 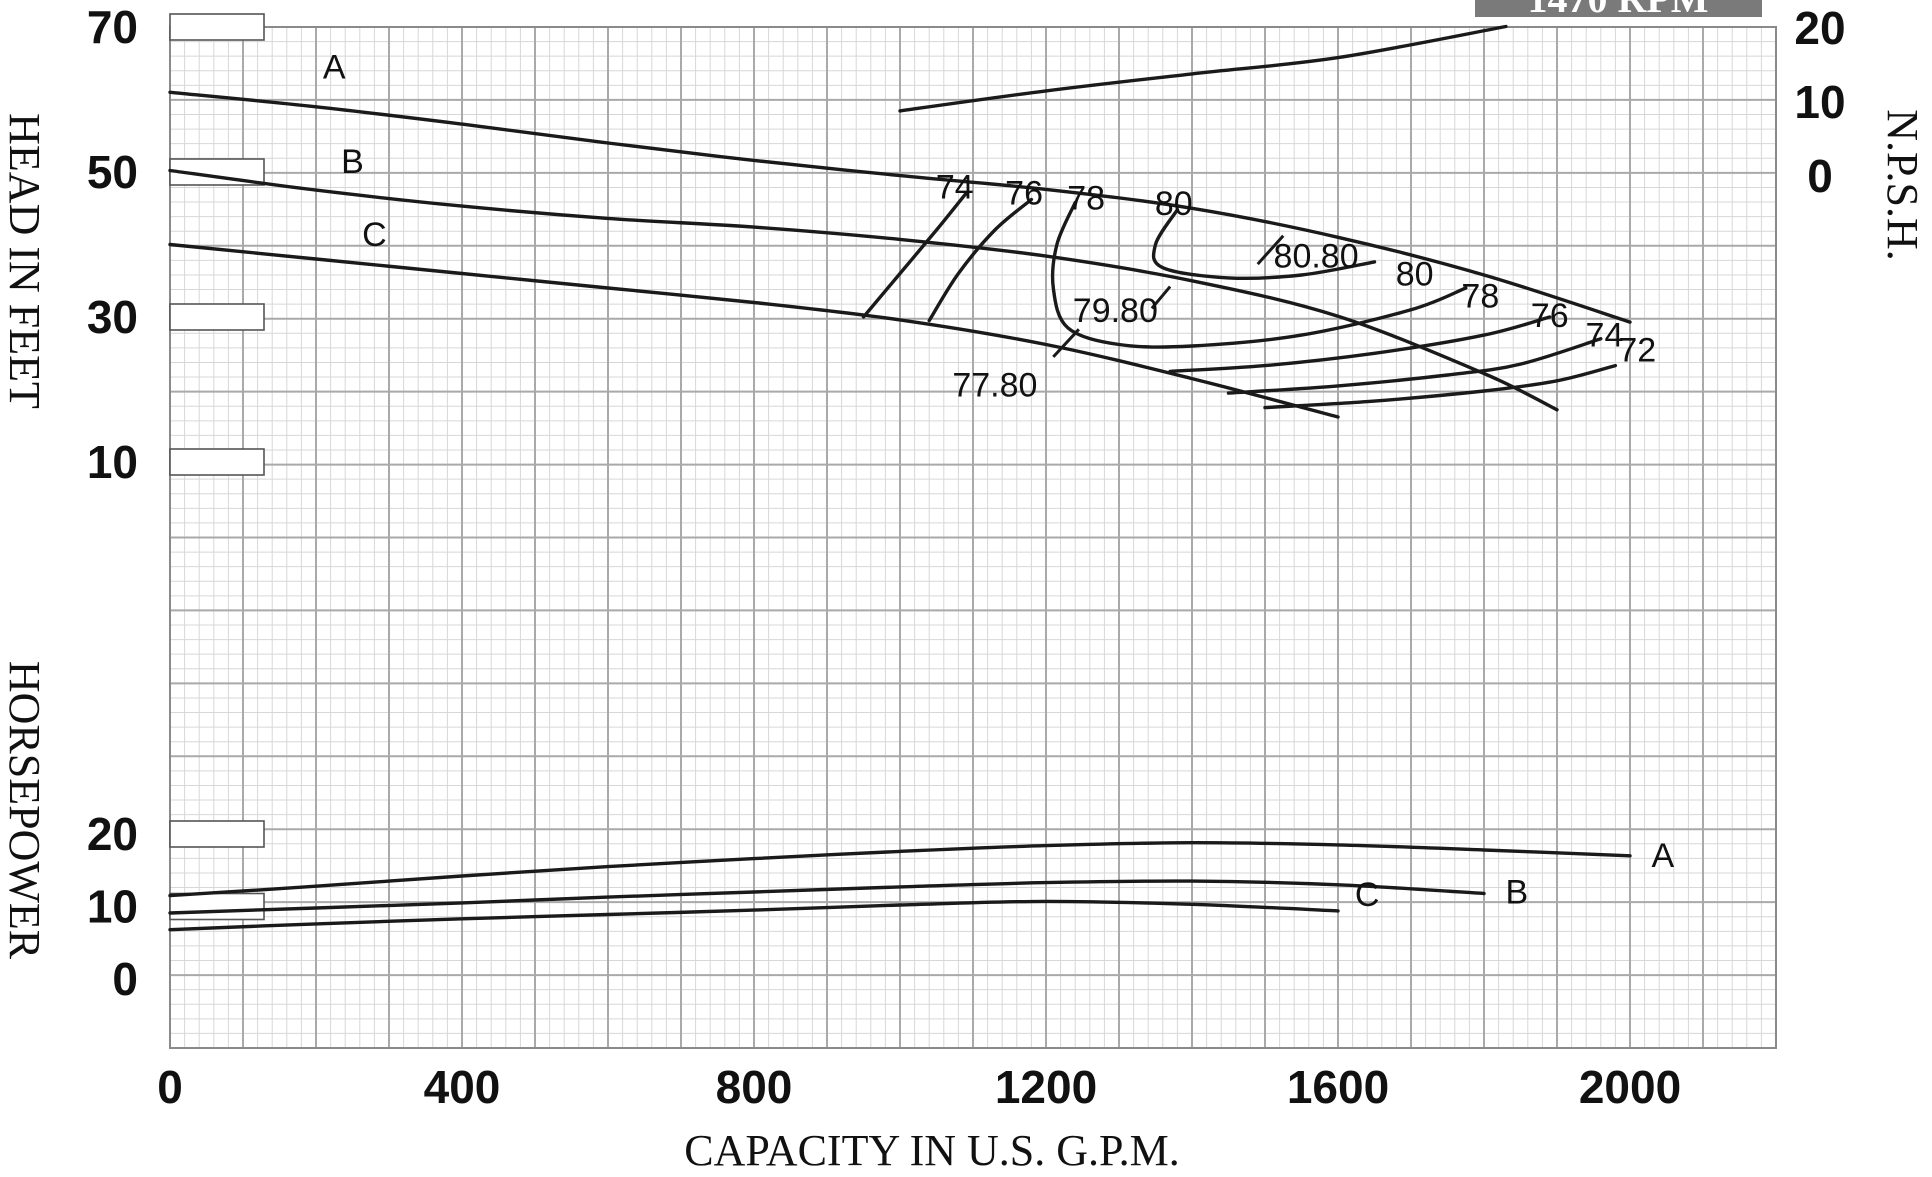 What do you see at coordinates (1819, 28) in the screenshot?
I see `npsh-tick-label: 20` at bounding box center [1819, 28].